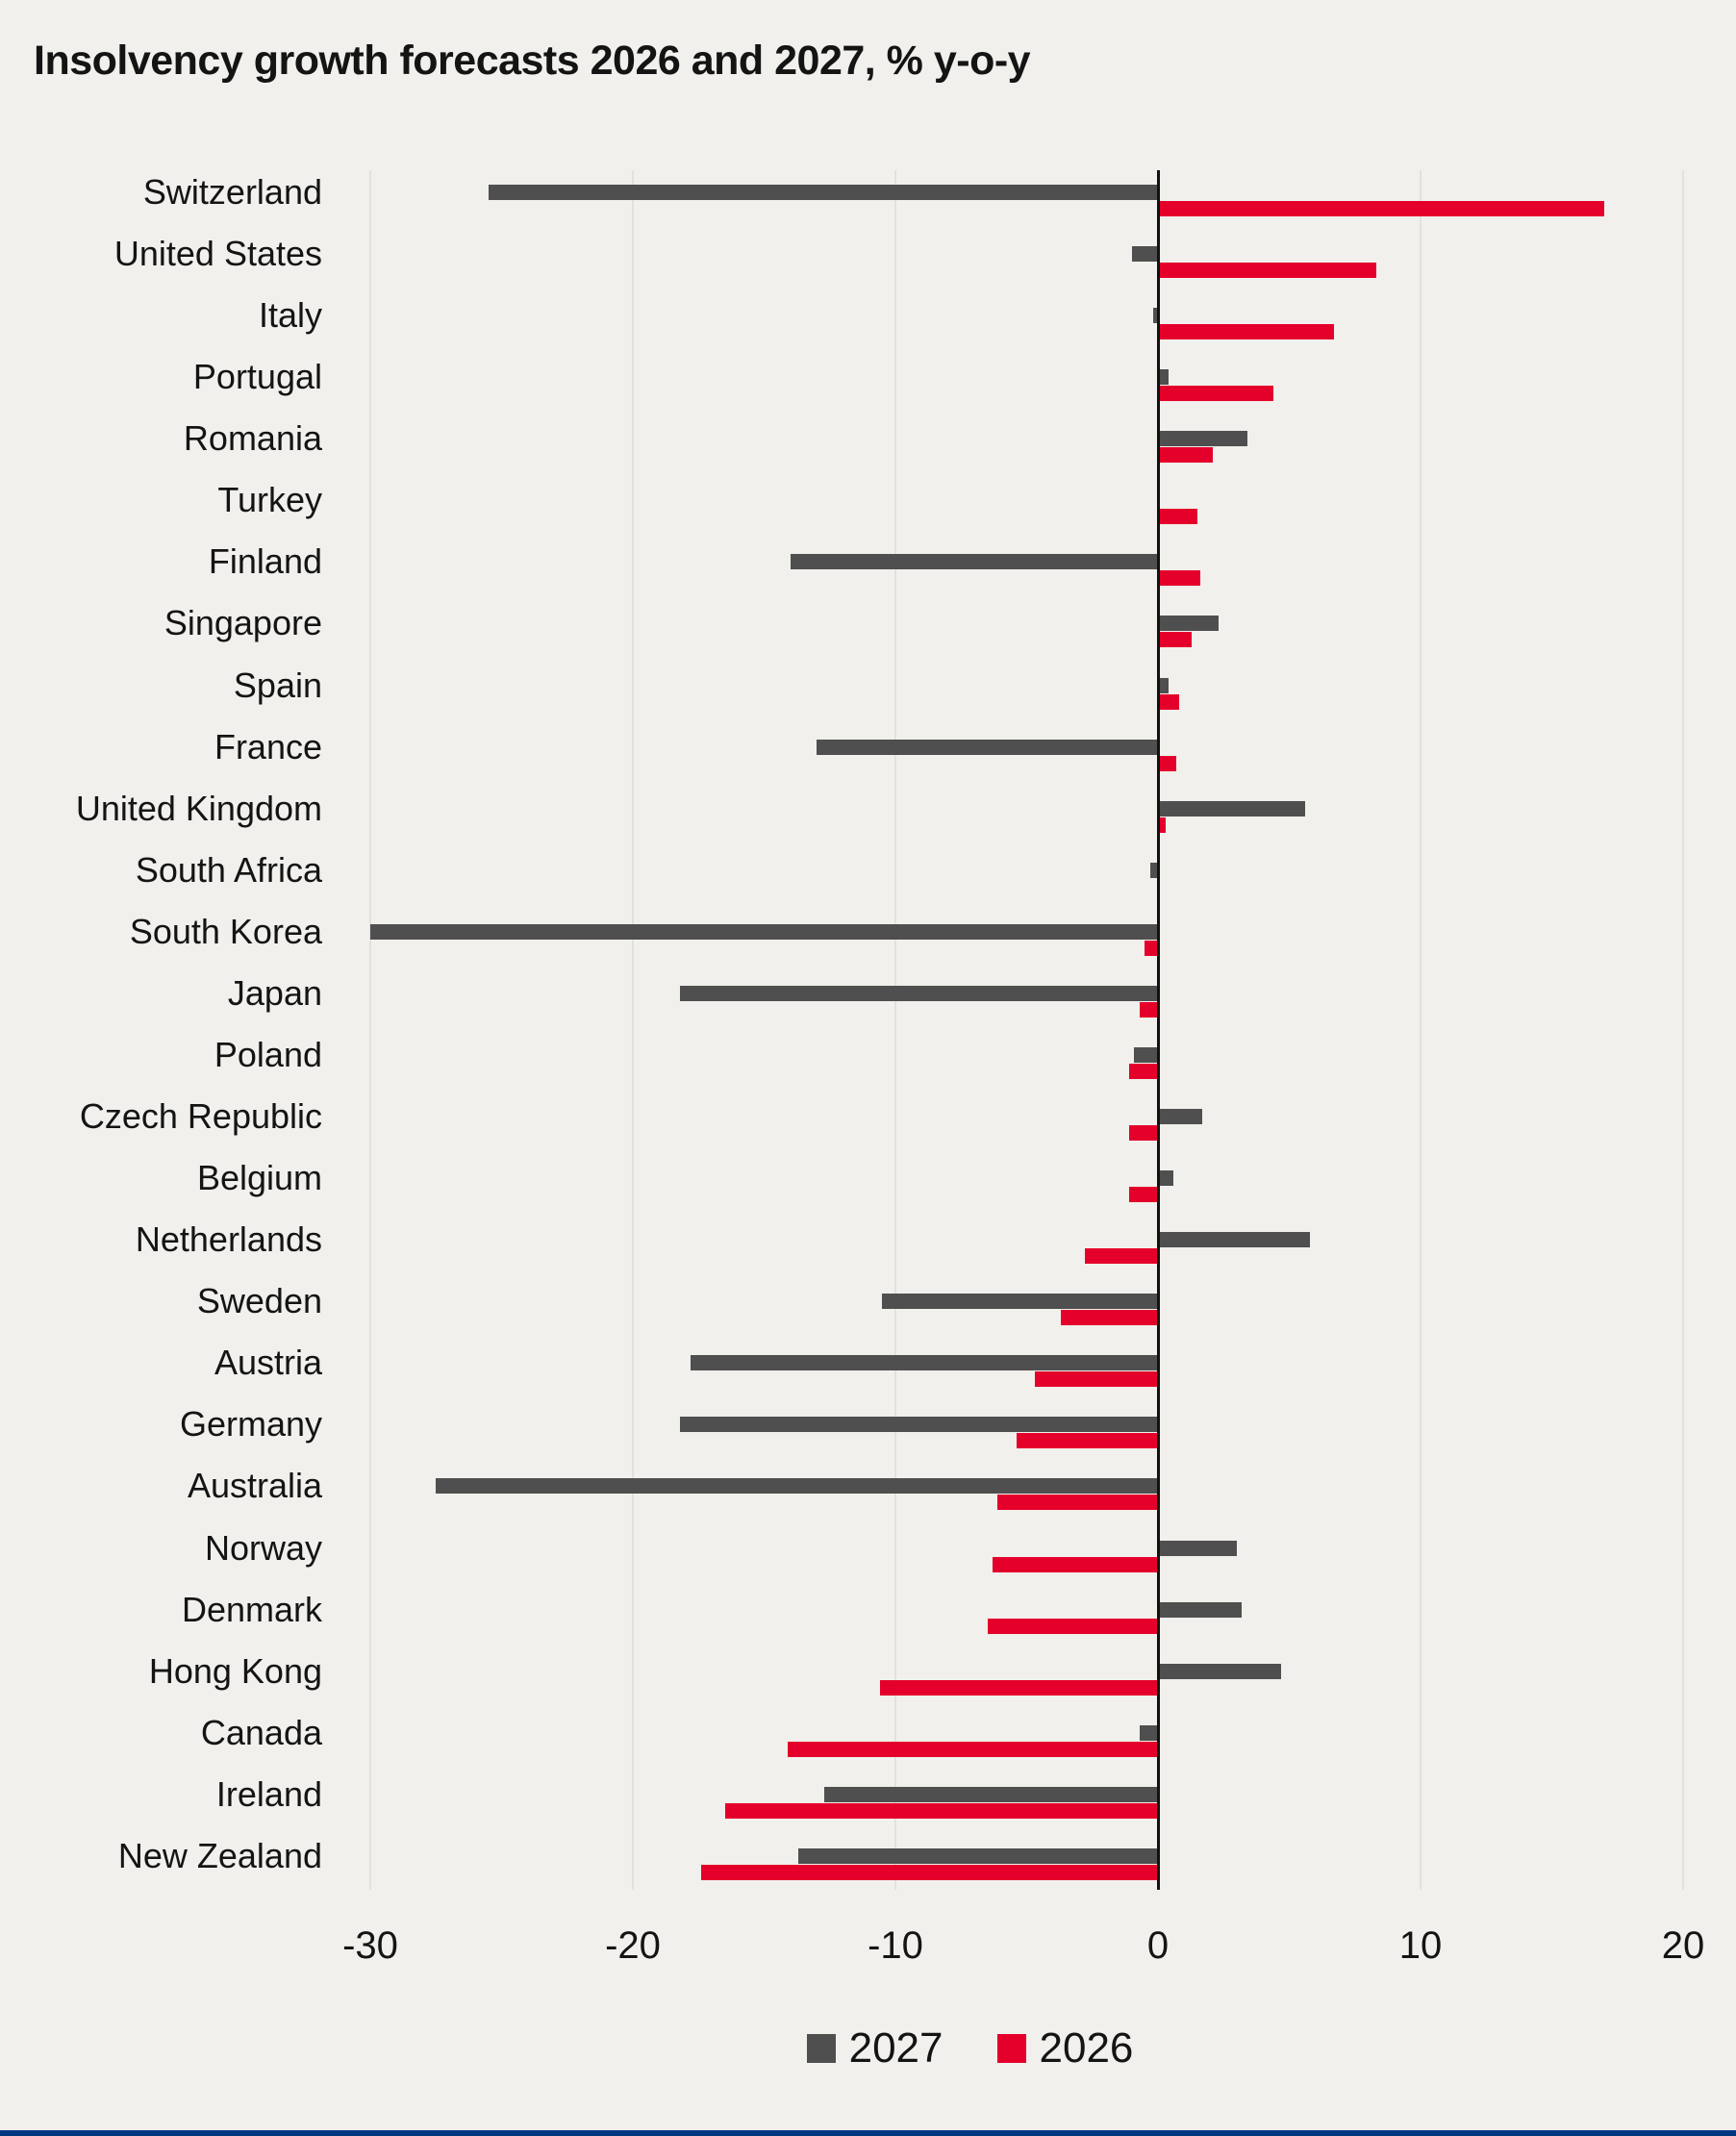 The height and width of the screenshot is (2136, 1736). I want to click on category-label-united-kingdom: United Kingdom, so click(198, 808).